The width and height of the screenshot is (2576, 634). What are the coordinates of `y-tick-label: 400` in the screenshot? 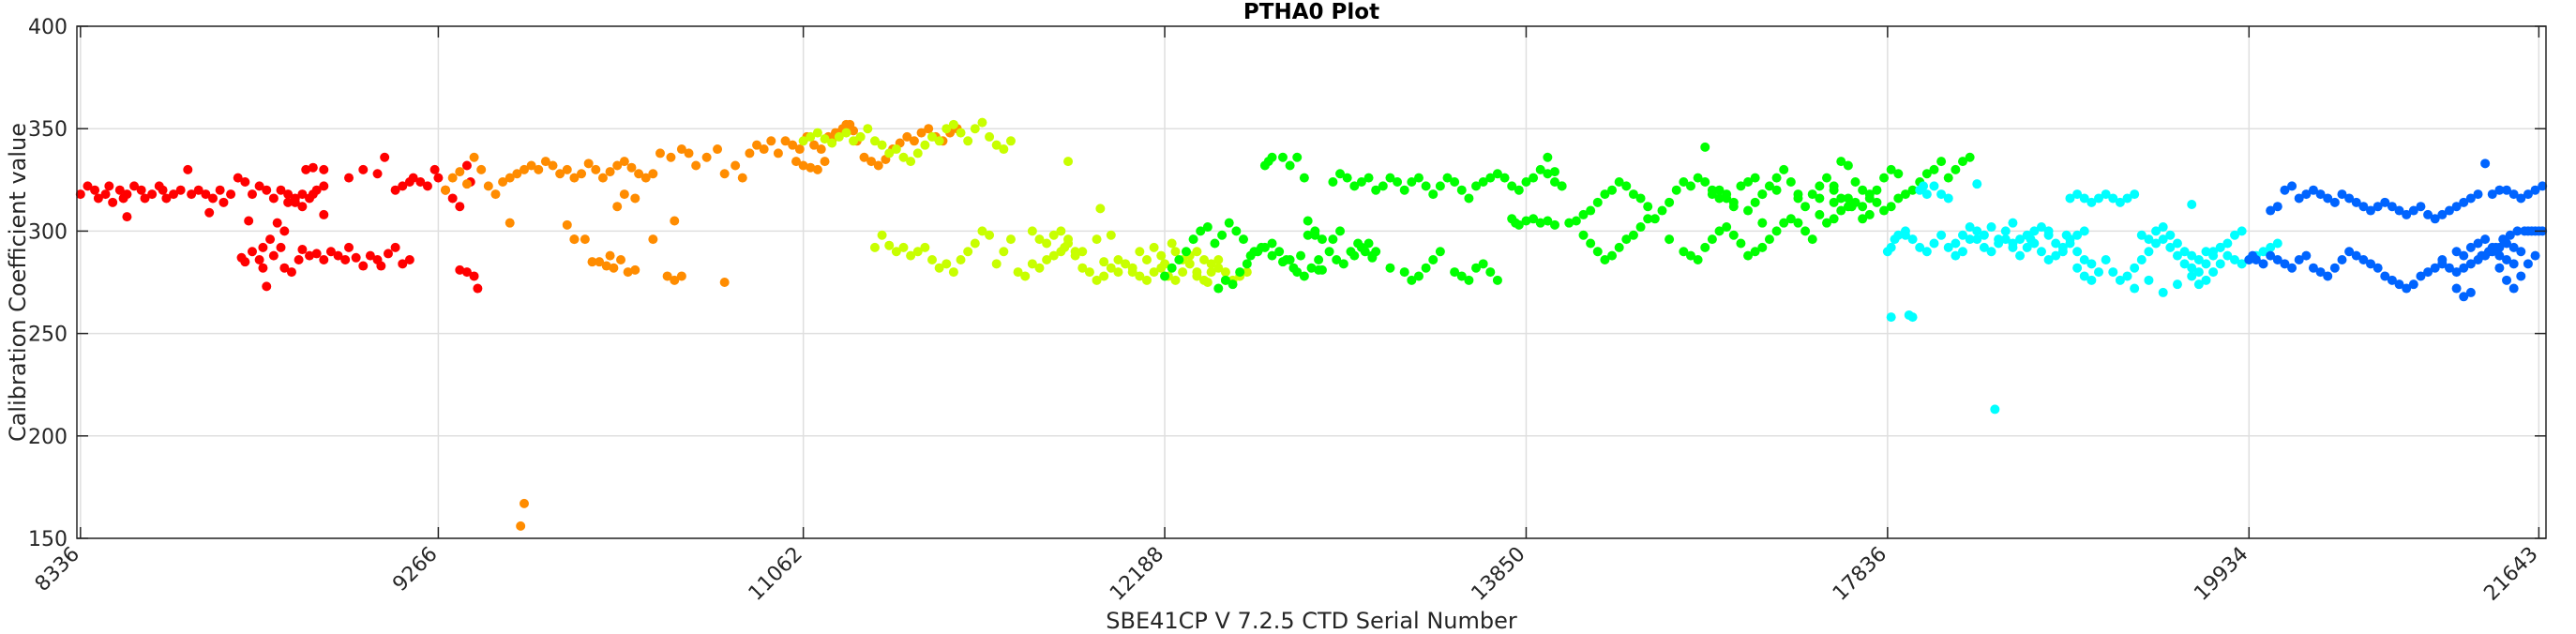 It's located at (48, 27).